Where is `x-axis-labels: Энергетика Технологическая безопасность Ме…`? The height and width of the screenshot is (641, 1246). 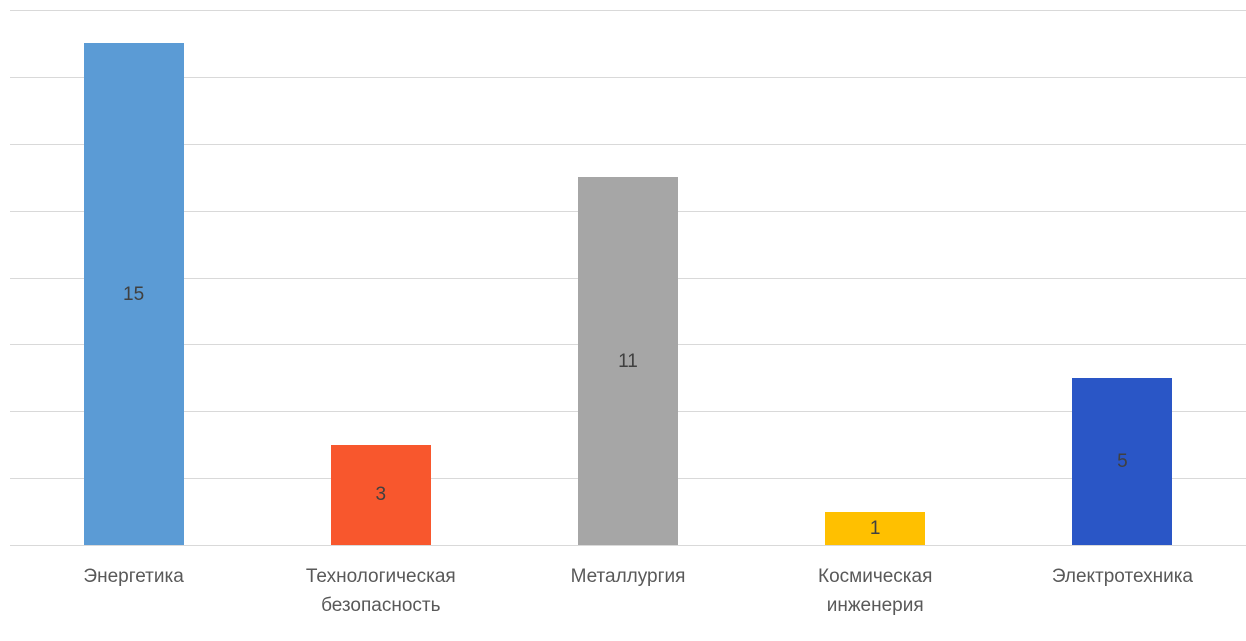
x-axis-labels: Энергетика Технологическая безопасность Ме… is located at coordinates (628, 591).